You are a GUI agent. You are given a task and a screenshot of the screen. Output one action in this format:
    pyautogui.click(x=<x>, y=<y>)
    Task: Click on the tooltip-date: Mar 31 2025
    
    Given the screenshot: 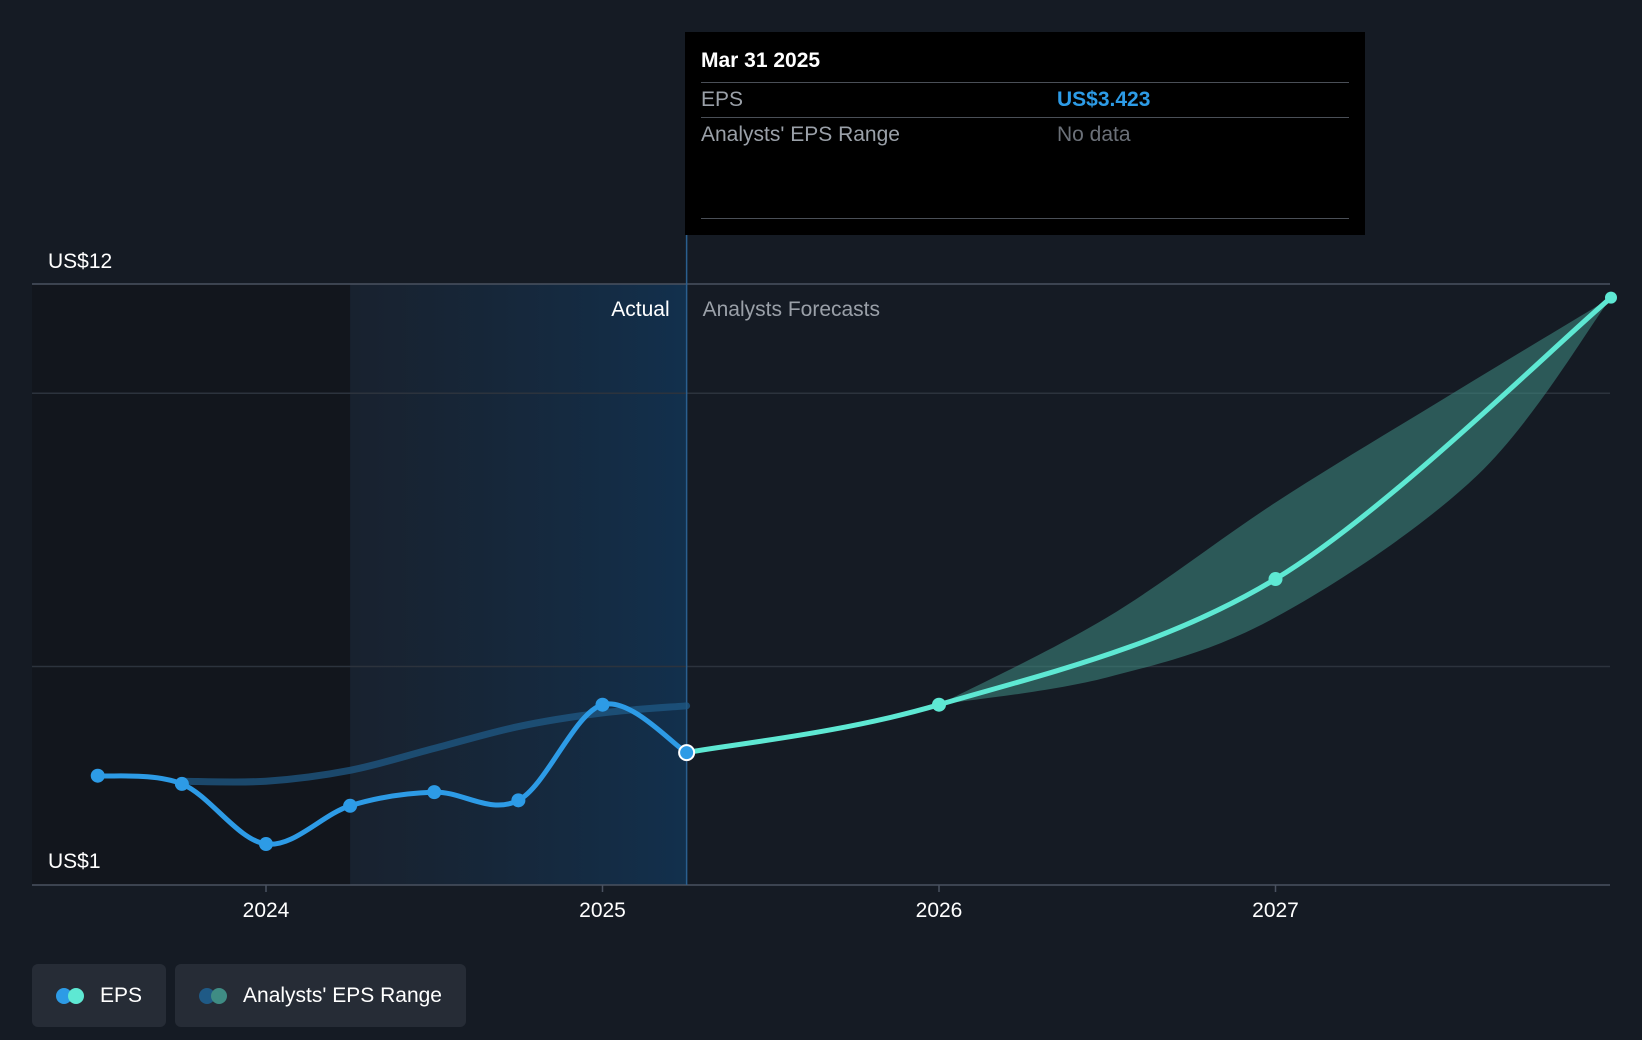 What is the action you would take?
    pyautogui.click(x=1025, y=64)
    